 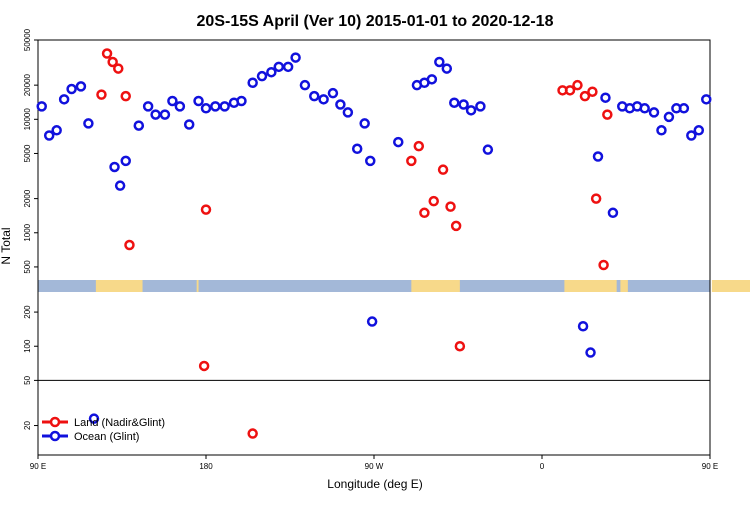 I want to click on legend-ocean-label: Ocean (Glint), so click(x=106, y=437).